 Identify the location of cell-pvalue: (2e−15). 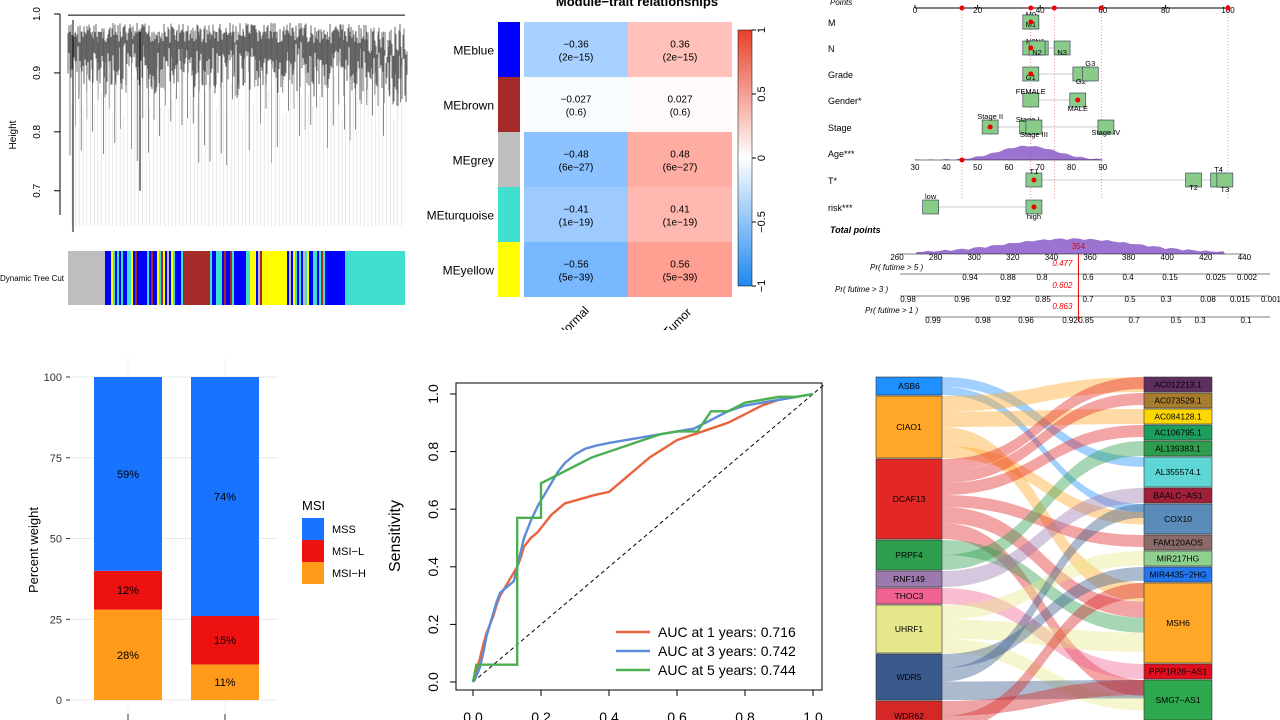
(680, 58).